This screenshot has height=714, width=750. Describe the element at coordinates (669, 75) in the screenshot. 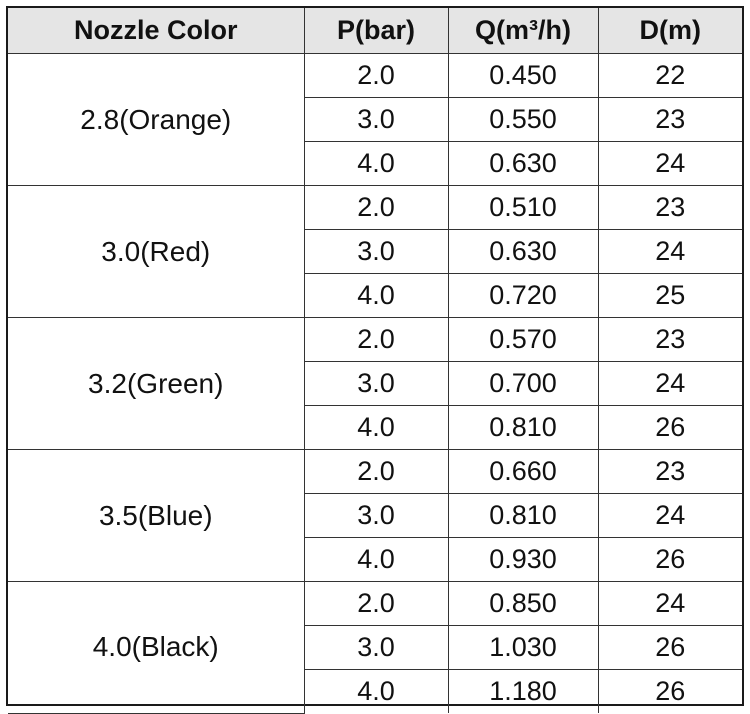

I see `diameter-cell: 22` at that location.